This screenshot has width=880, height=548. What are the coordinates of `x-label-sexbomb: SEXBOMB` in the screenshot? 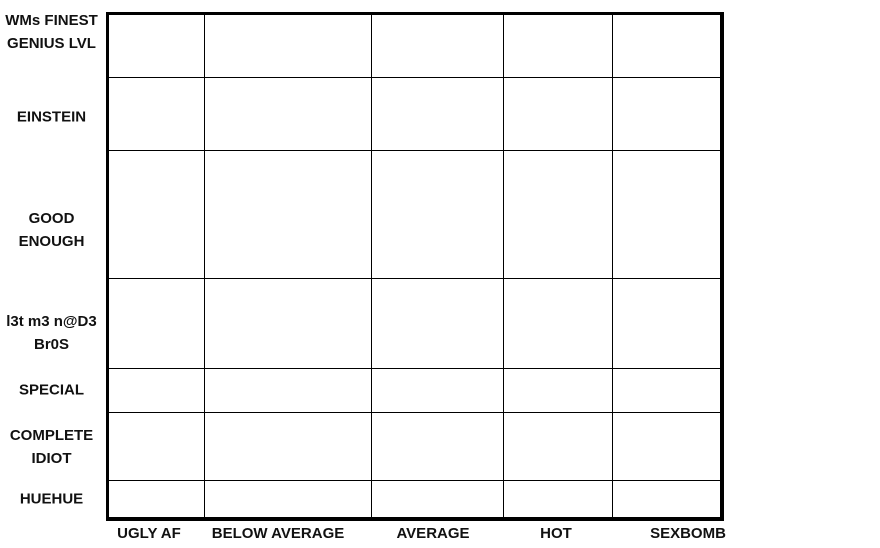 It's located at (688, 533).